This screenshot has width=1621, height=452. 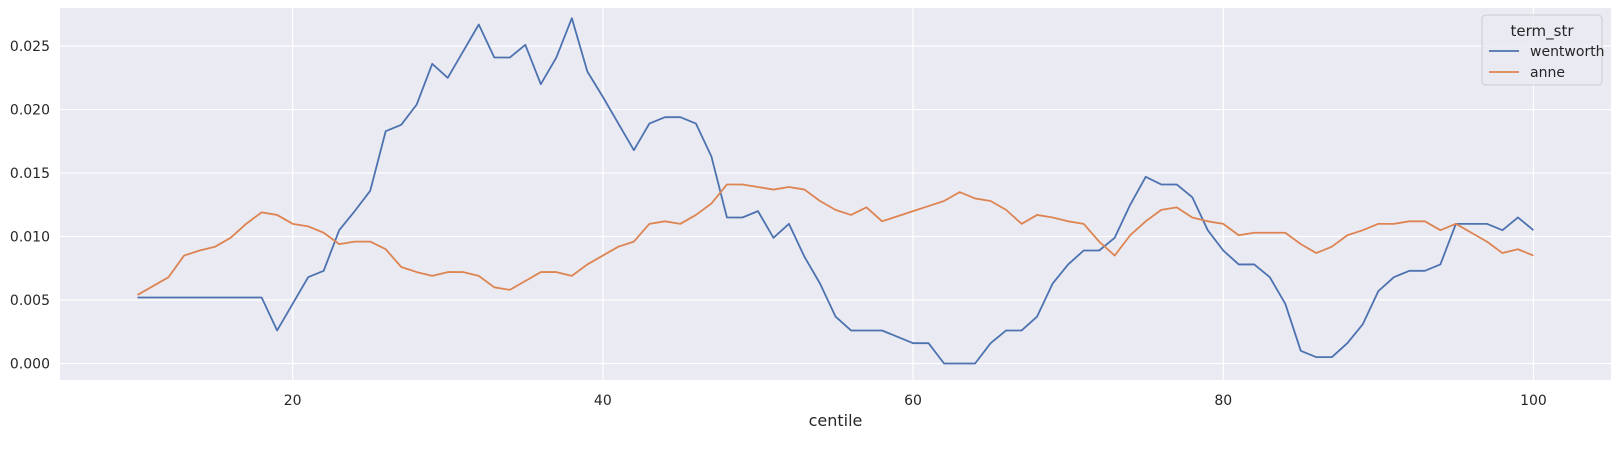 I want to click on legend: term_str wentworth anne, so click(x=1543, y=50).